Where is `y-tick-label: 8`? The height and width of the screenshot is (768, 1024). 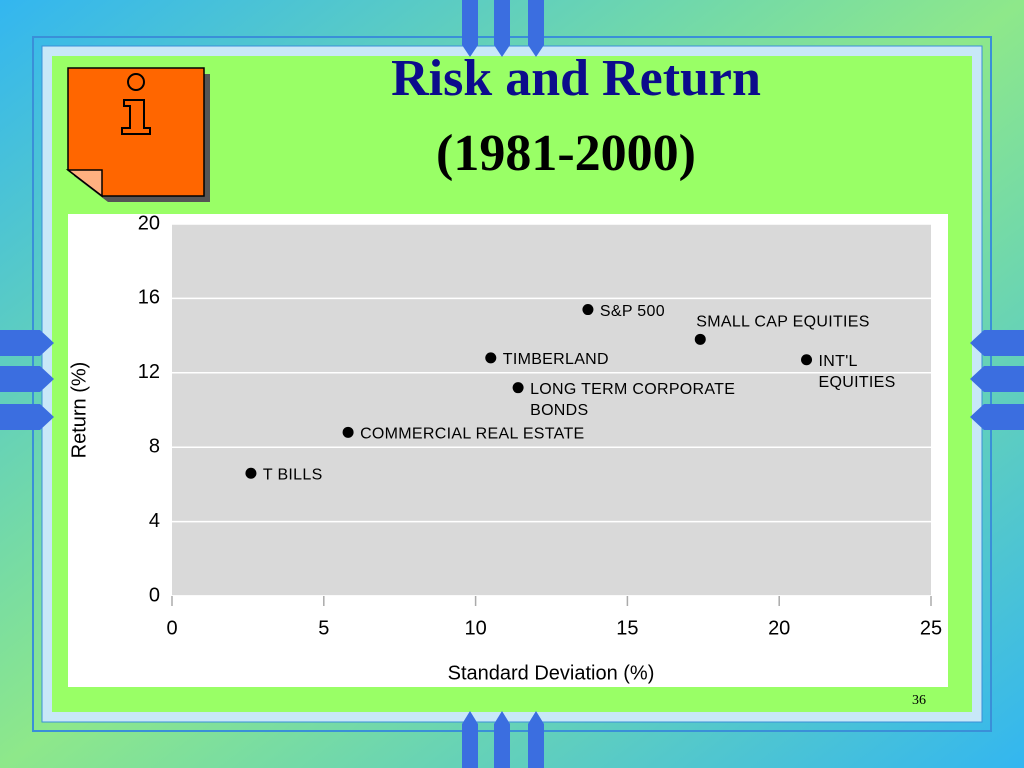 y-tick-label: 8 is located at coordinates (154, 446).